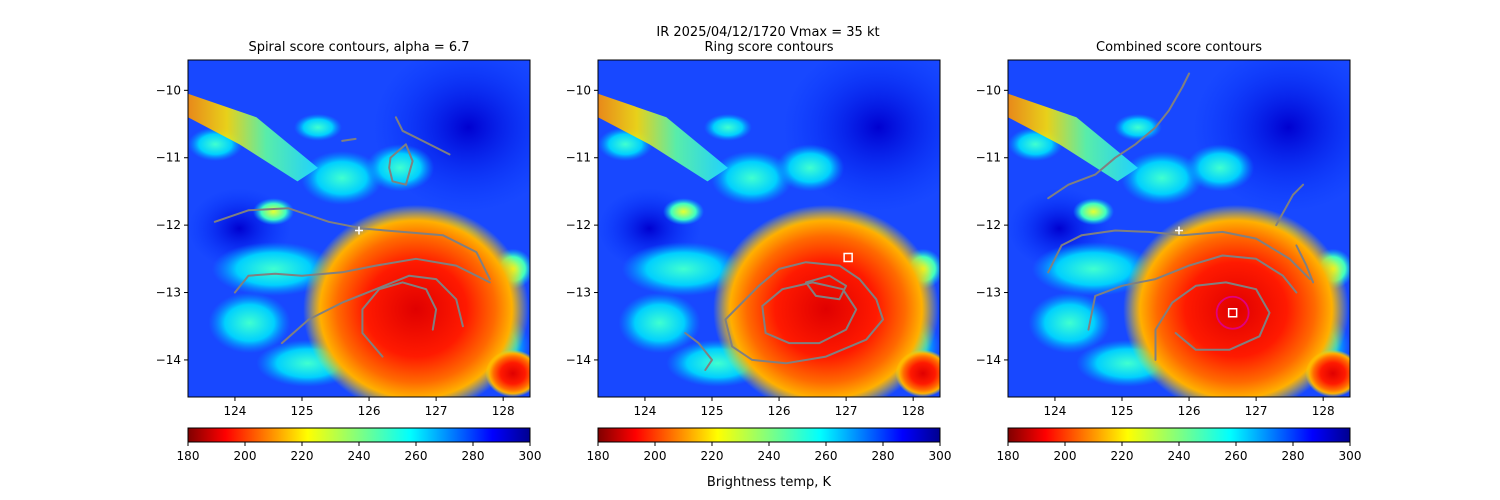 This screenshot has height=500, width=1500. Describe the element at coordinates (767, 32) in the screenshot. I see `figure-suptitle: IR 2025/04/12/1720 Vmax = 35 kt` at that location.